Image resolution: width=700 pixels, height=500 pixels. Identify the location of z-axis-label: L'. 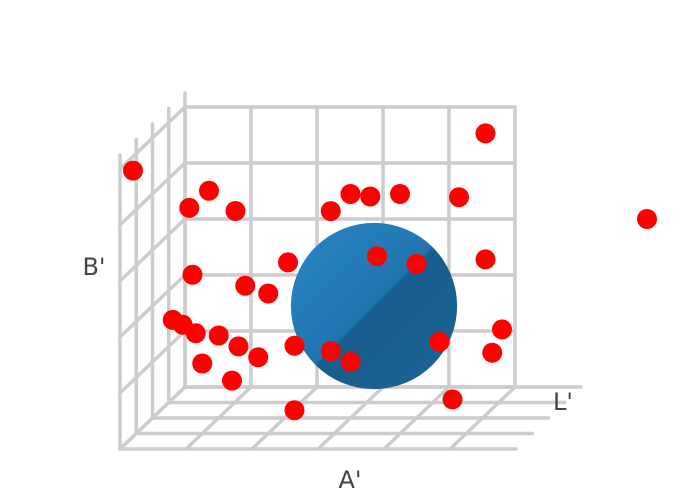
(563, 402).